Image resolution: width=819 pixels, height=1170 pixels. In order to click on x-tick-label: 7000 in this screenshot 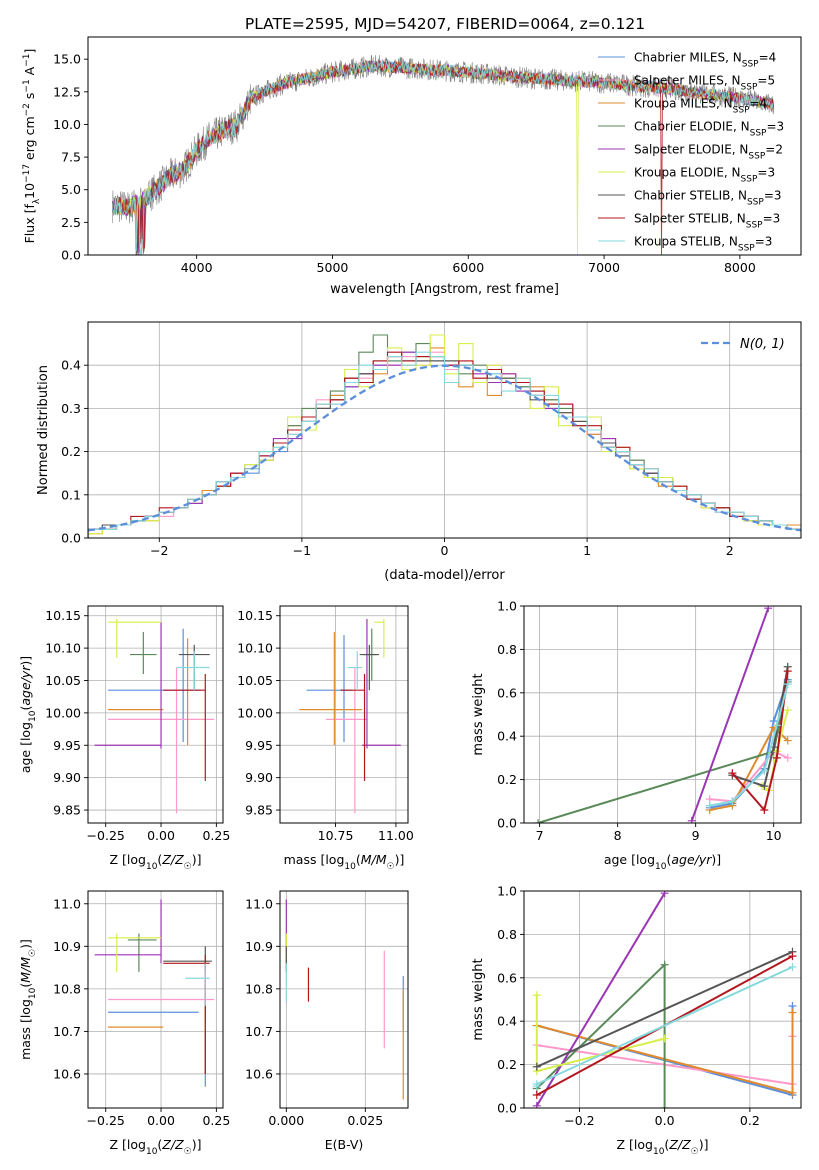, I will do `click(604, 267)`.